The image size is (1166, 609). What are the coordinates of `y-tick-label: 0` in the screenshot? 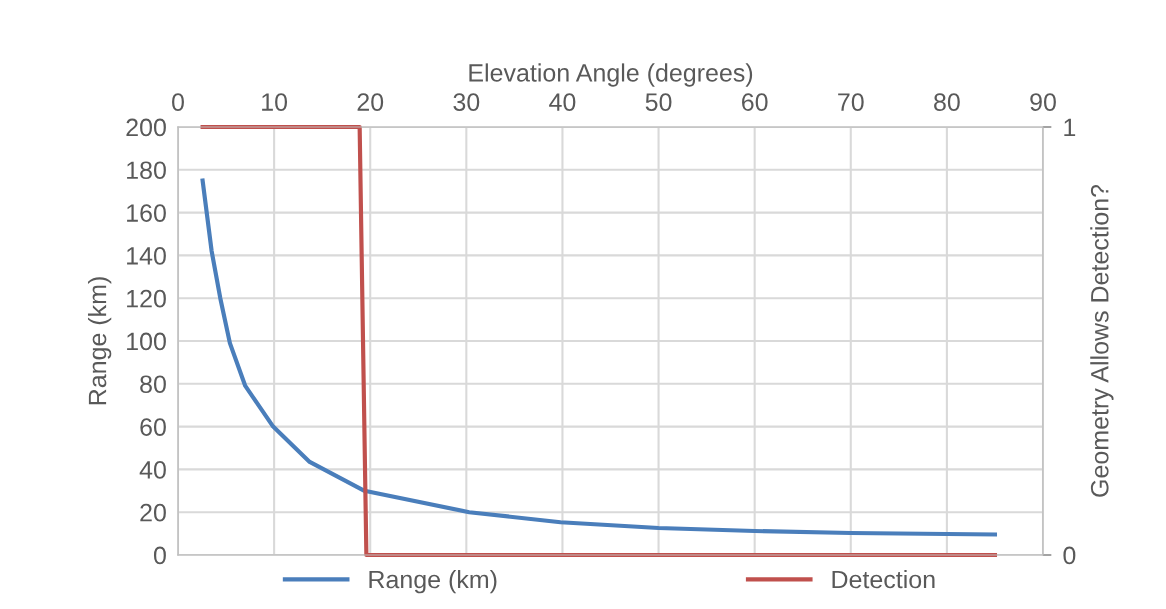 It's located at (159, 555).